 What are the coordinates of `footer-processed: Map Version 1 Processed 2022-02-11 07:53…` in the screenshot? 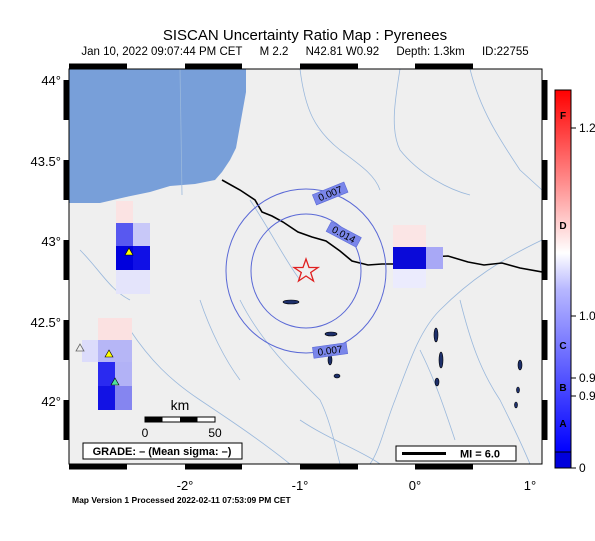 It's located at (181, 500).